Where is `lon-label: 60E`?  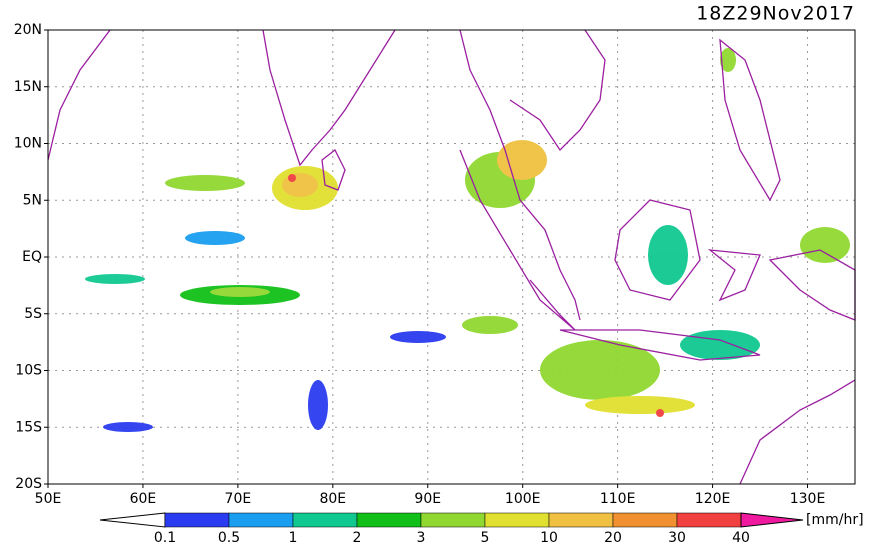
lon-label: 60E is located at coordinates (143, 499).